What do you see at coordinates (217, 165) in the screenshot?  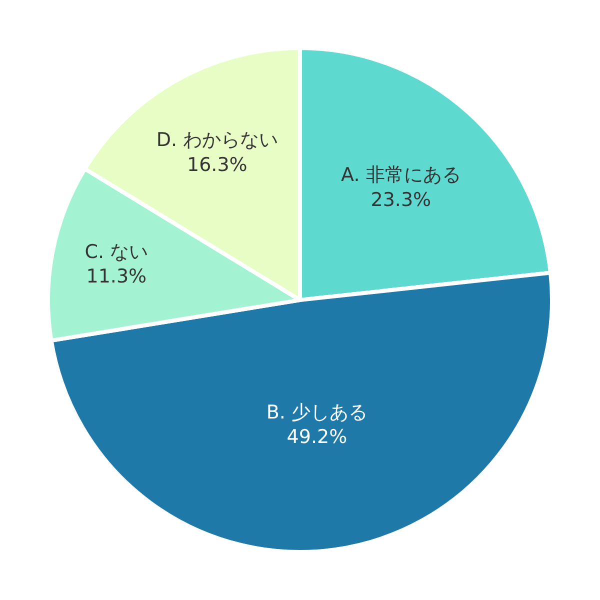 I see `data-label: 16.3%` at bounding box center [217, 165].